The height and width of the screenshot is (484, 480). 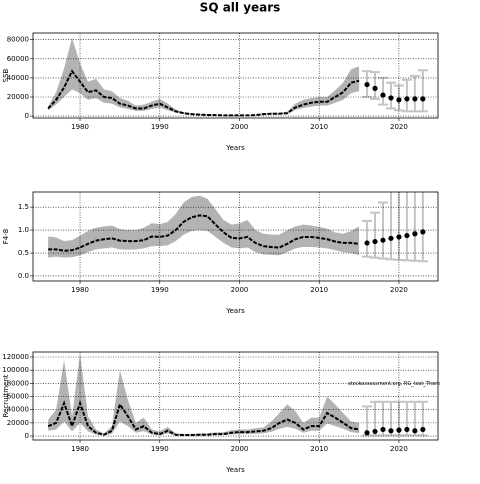 What do you see at coordinates (6, 395) in the screenshot?
I see `y-axis-label: Recruitment` at bounding box center [6, 395].